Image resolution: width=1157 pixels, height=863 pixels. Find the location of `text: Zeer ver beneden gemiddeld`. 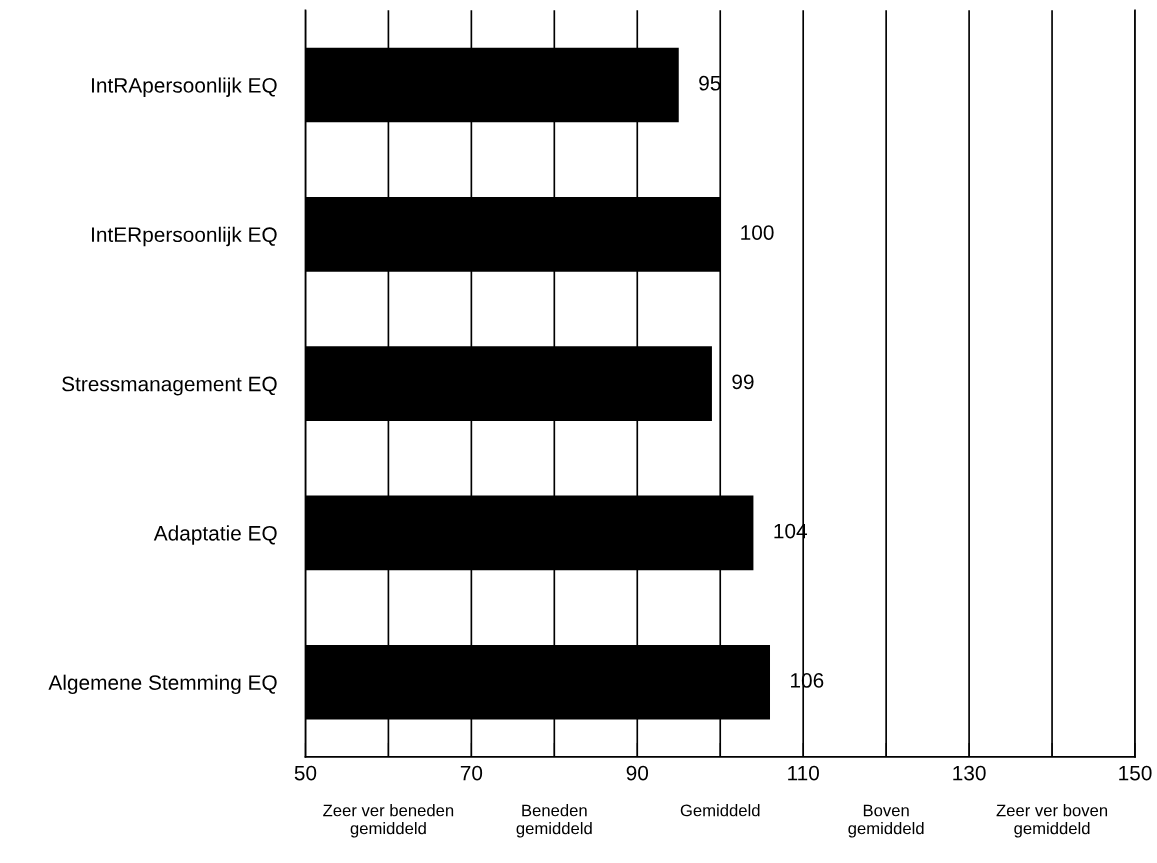

text: Zeer ver beneden gemiddeld is located at coordinates (388, 821).